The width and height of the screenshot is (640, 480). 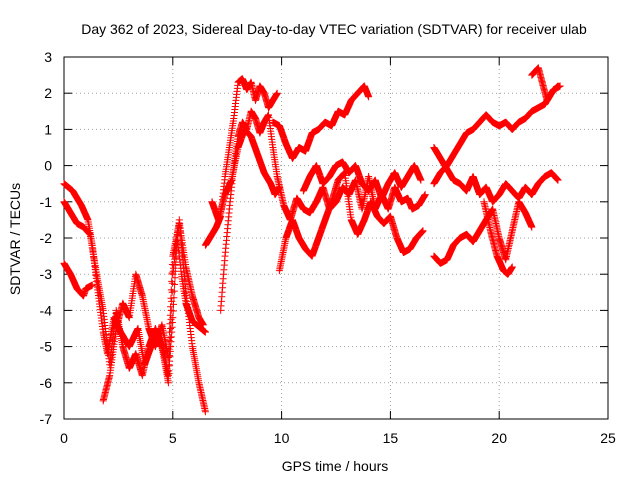 I want to click on series-track-p-points, so click(x=546, y=84).